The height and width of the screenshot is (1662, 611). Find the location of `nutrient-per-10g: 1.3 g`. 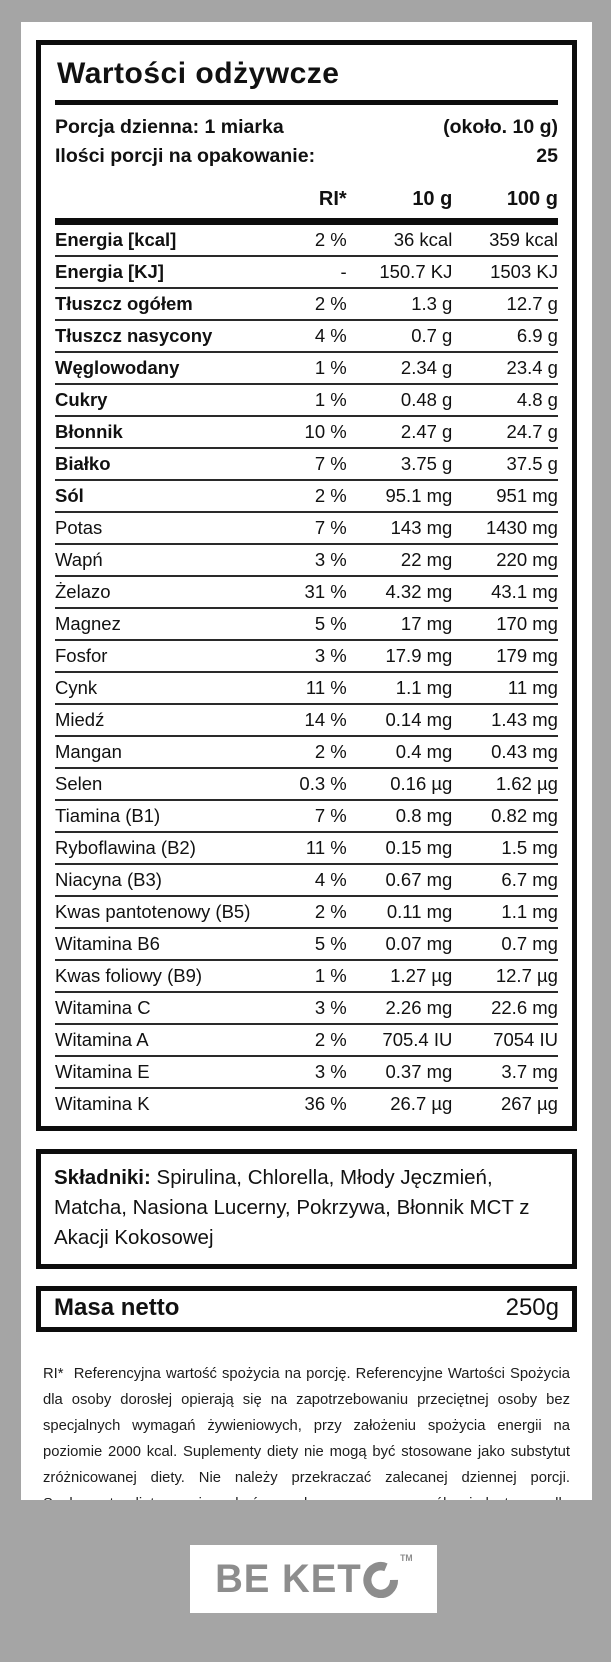

nutrient-per-10g: 1.3 g is located at coordinates (432, 303).